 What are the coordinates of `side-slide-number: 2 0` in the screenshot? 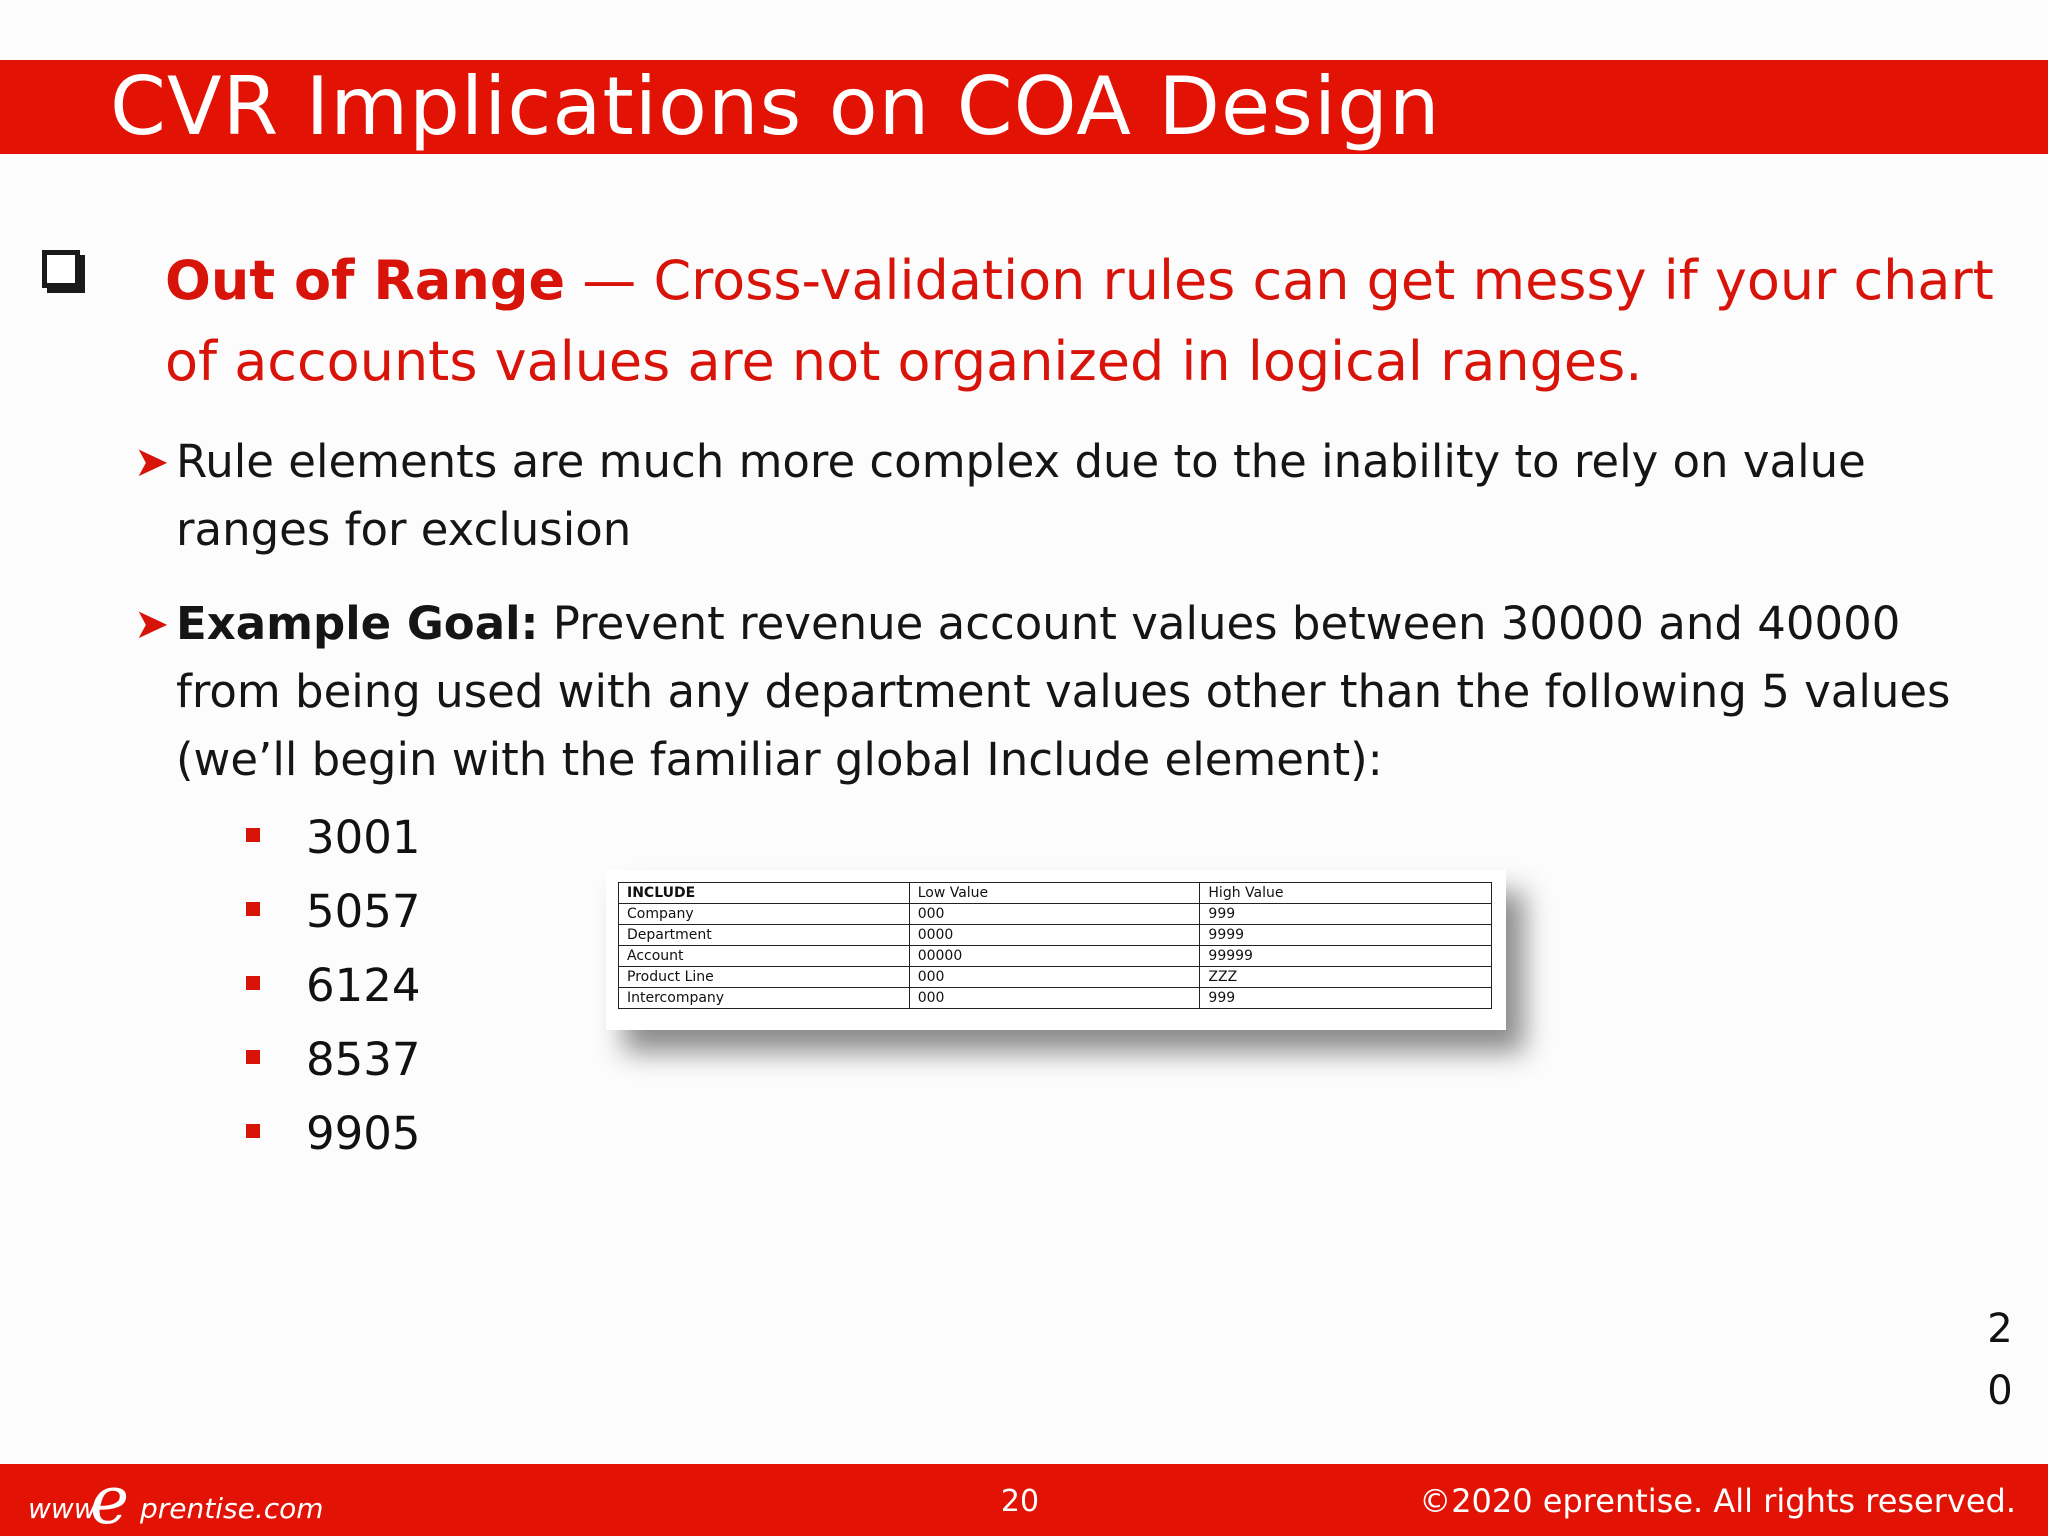 It's located at (2000, 1360).